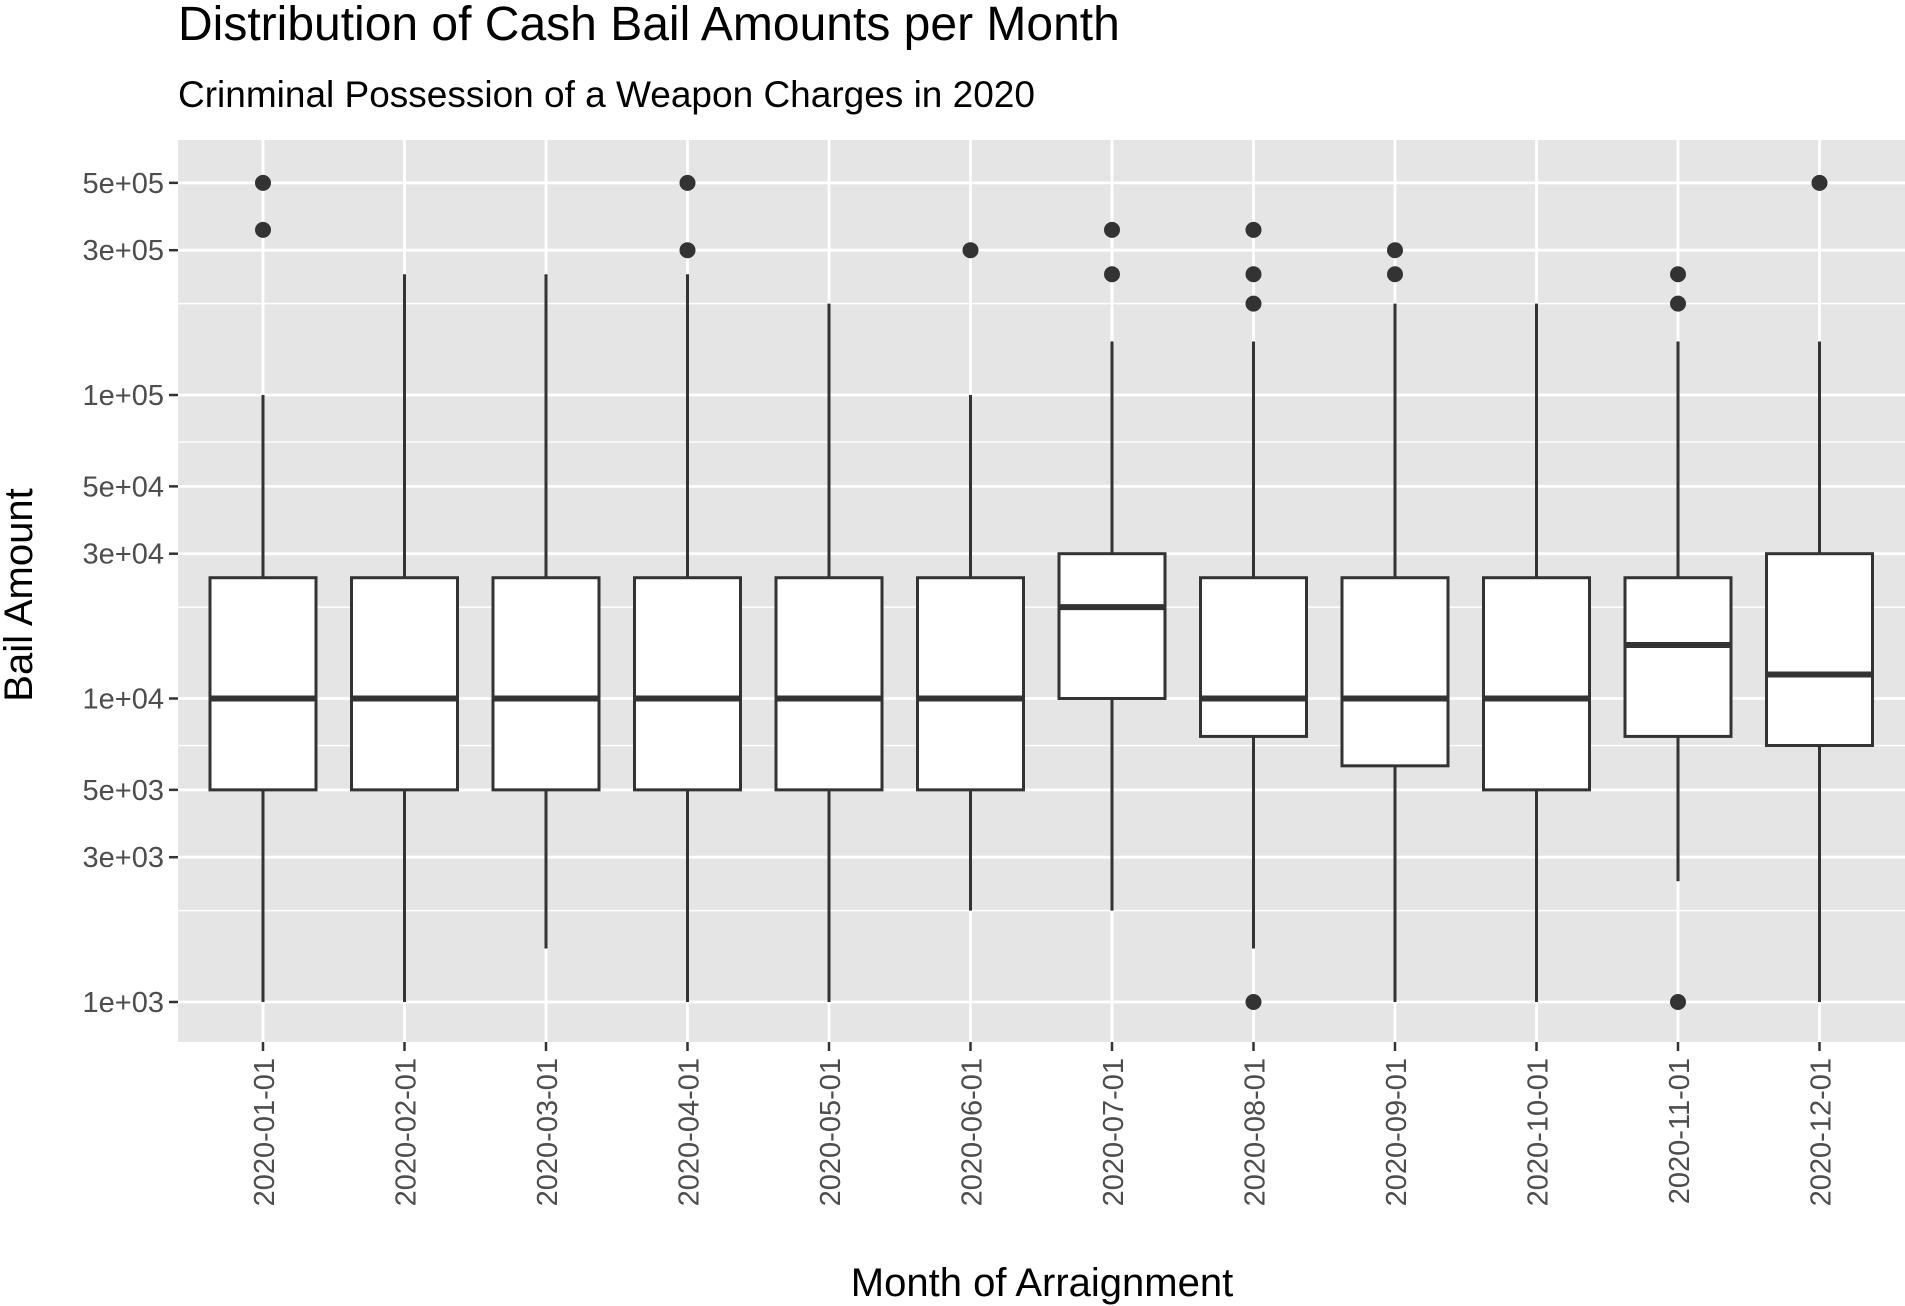  I want to click on x-tick-label: 2020-06-01, so click(973, 1132).